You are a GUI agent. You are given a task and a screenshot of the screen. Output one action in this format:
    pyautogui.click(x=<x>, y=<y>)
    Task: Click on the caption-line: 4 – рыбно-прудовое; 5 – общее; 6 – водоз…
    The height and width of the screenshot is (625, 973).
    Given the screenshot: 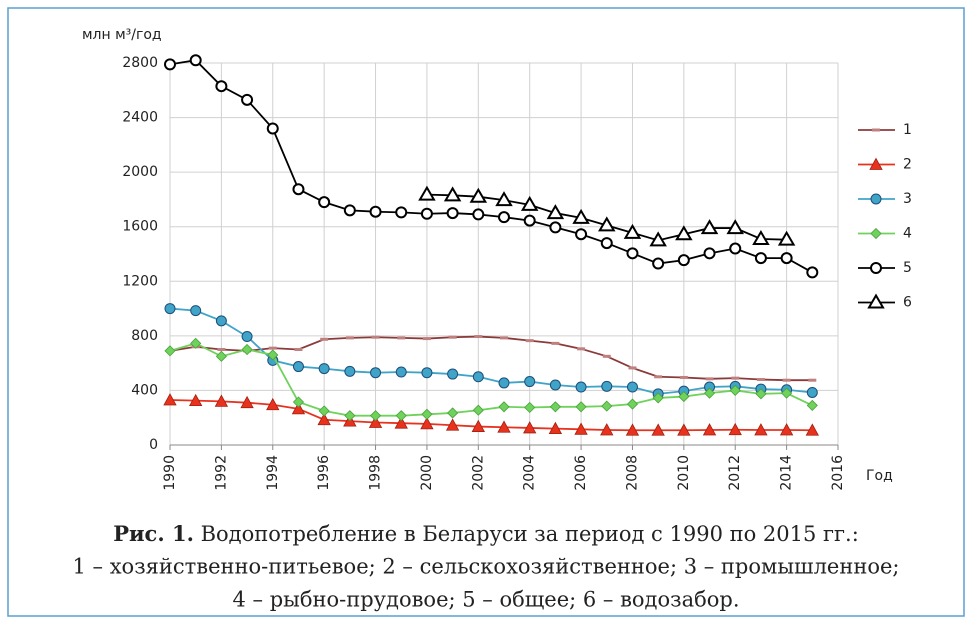 What is the action you would take?
    pyautogui.click(x=485, y=600)
    